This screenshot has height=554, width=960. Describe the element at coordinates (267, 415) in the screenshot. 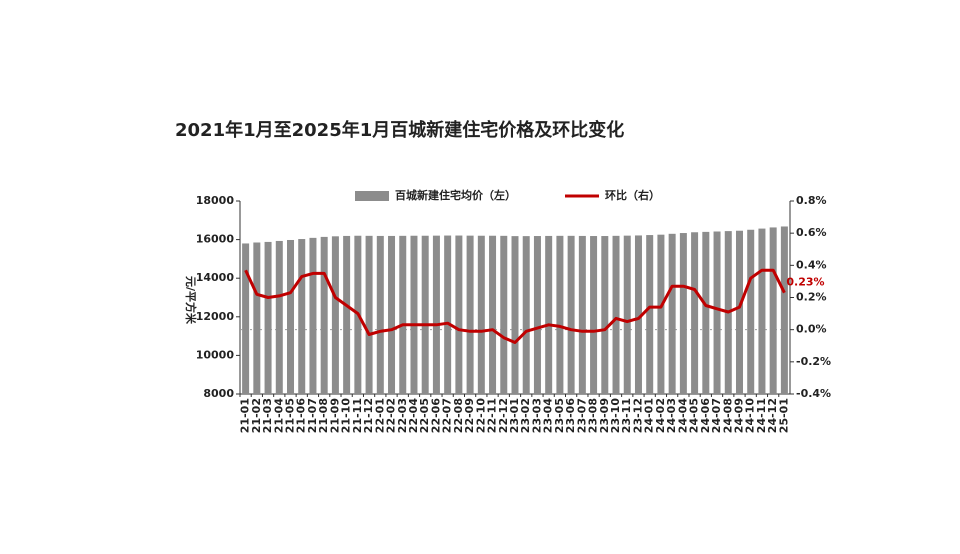

I see `x-tick-label: 21-03` at that location.